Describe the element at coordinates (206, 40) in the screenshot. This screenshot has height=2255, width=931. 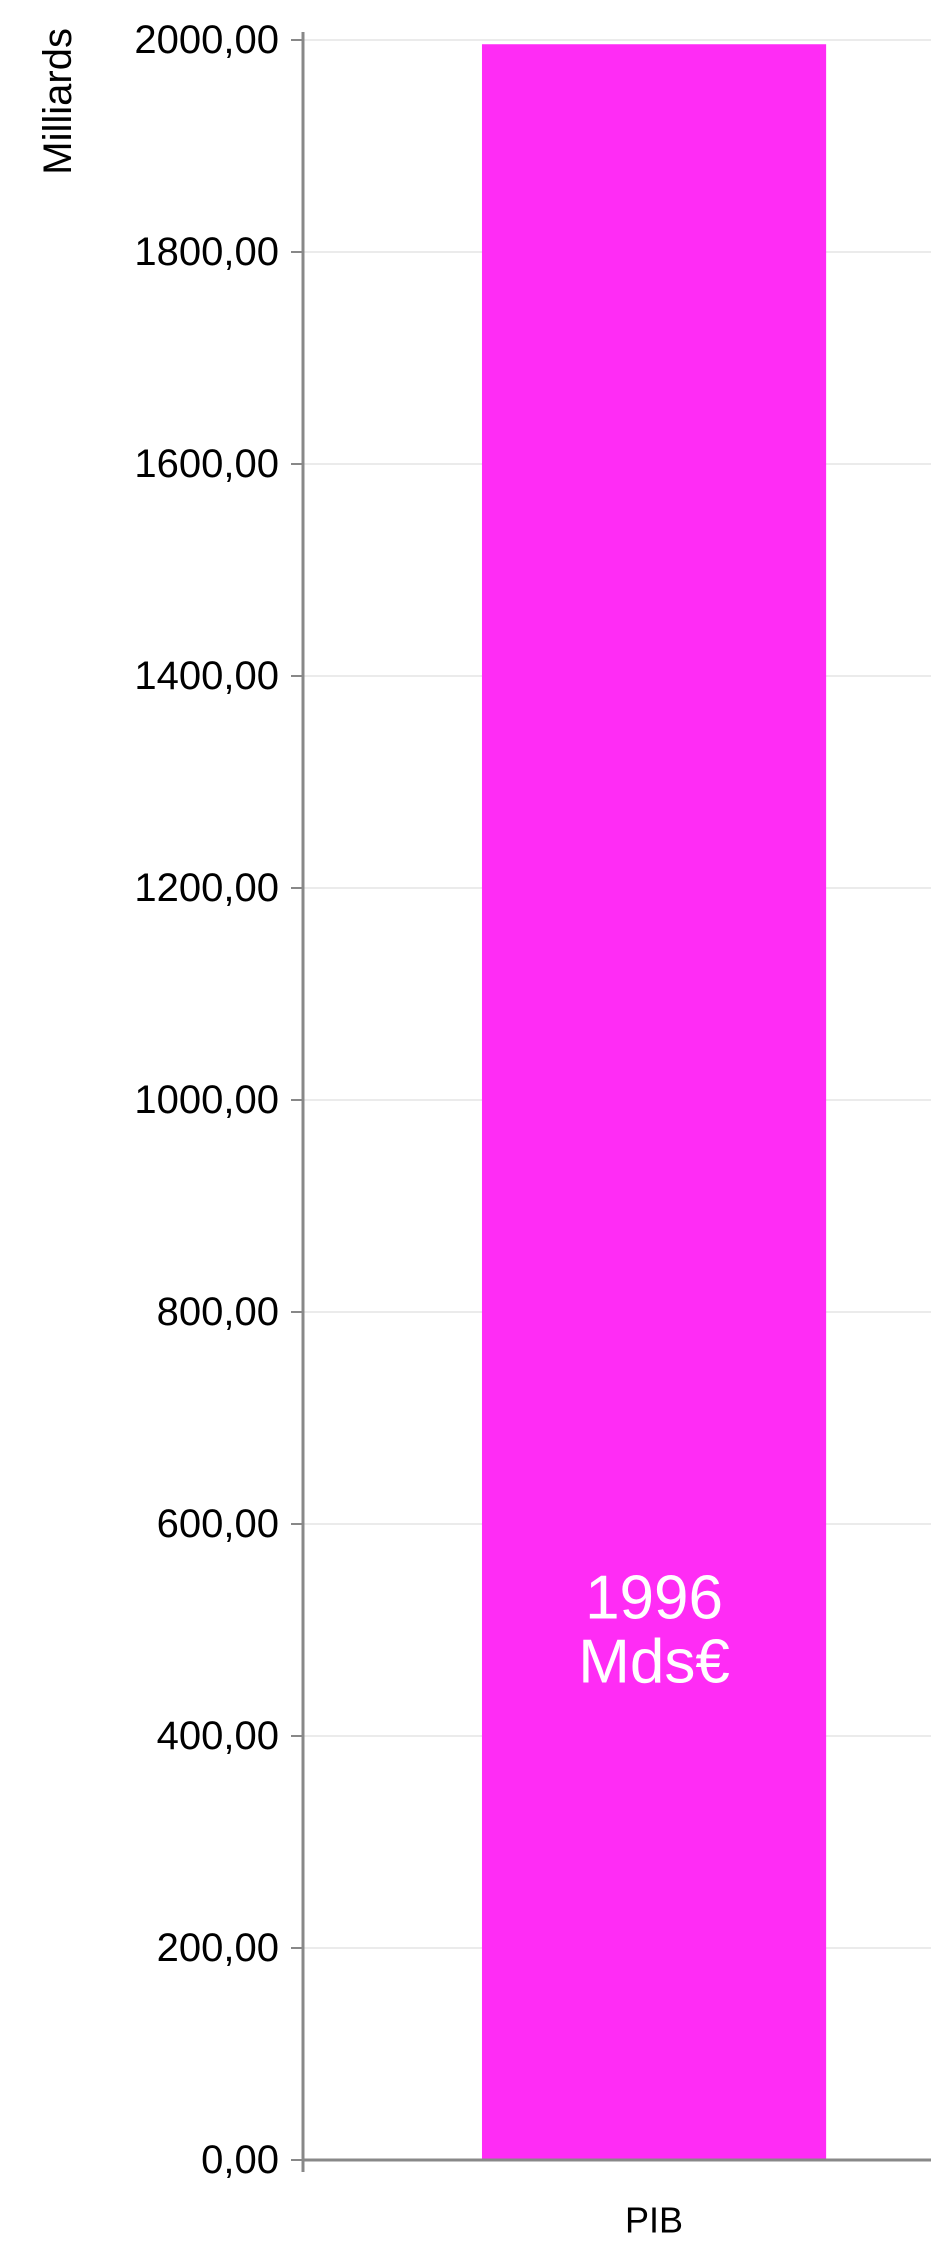
I see `y-tick-label: 2000,00` at that location.